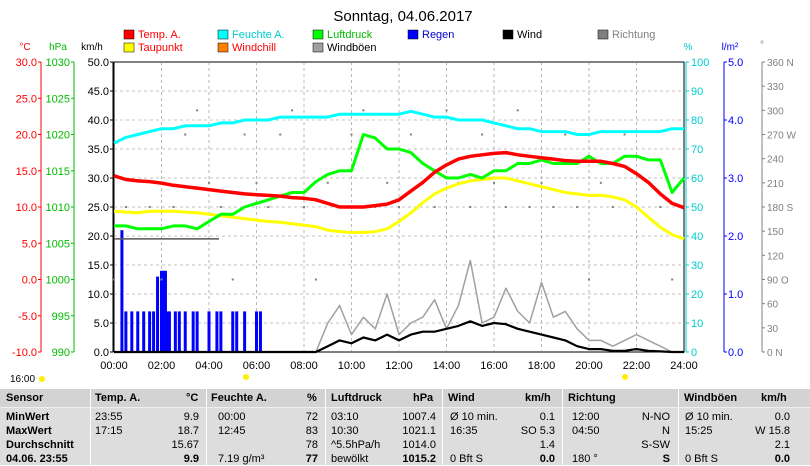  What do you see at coordinates (697, 266) in the screenshot?
I see `humidity-axis-tick-label: 30` at bounding box center [697, 266].